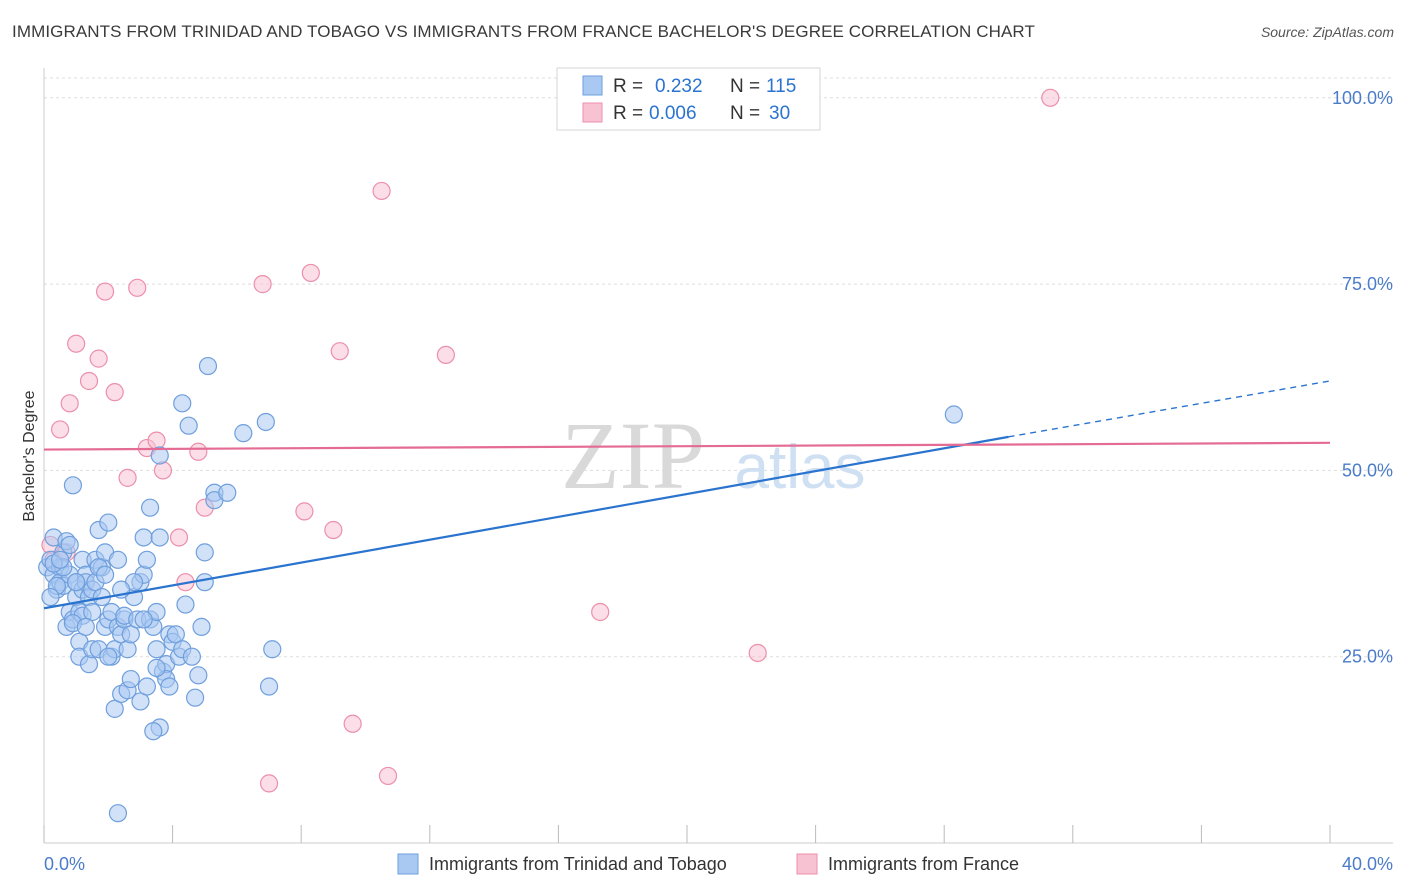 The width and height of the screenshot is (1406, 892). Describe the element at coordinates (633, 455) in the screenshot. I see `watermark-zip: ZIP` at that location.